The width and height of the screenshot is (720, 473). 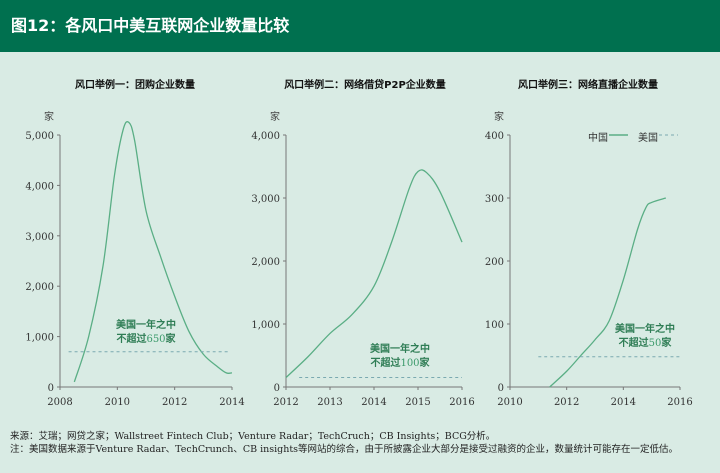 I want to click on annotation-number: 100, so click(x=409, y=363).